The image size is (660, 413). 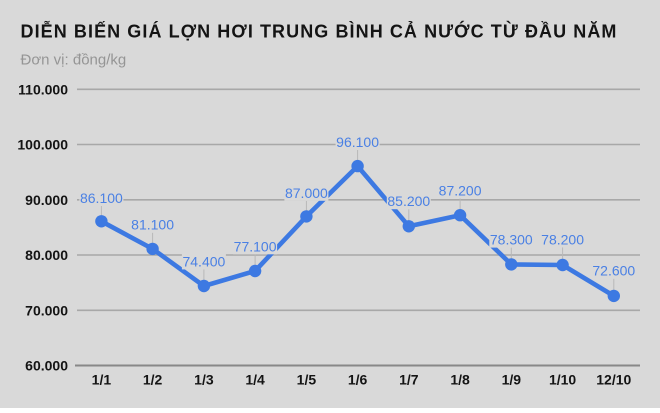 I want to click on svg-text: 1/9, so click(x=512, y=379).